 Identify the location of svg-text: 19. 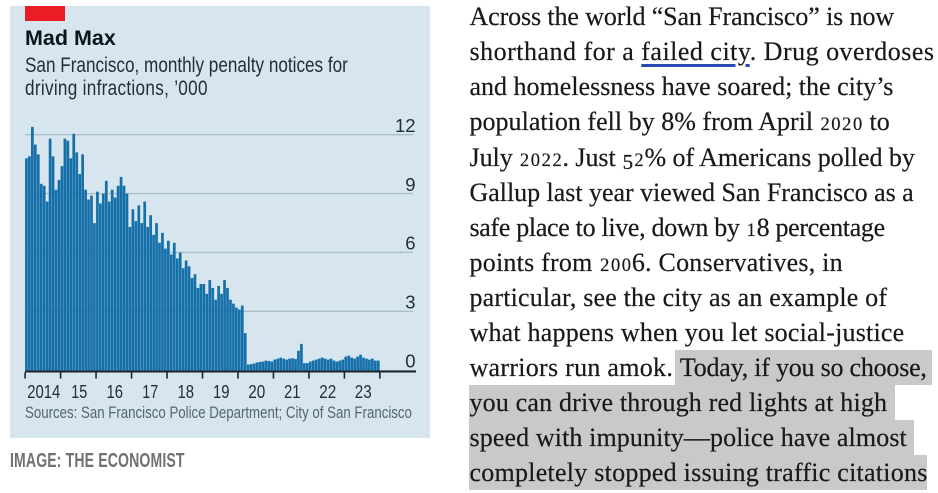
(221, 391).